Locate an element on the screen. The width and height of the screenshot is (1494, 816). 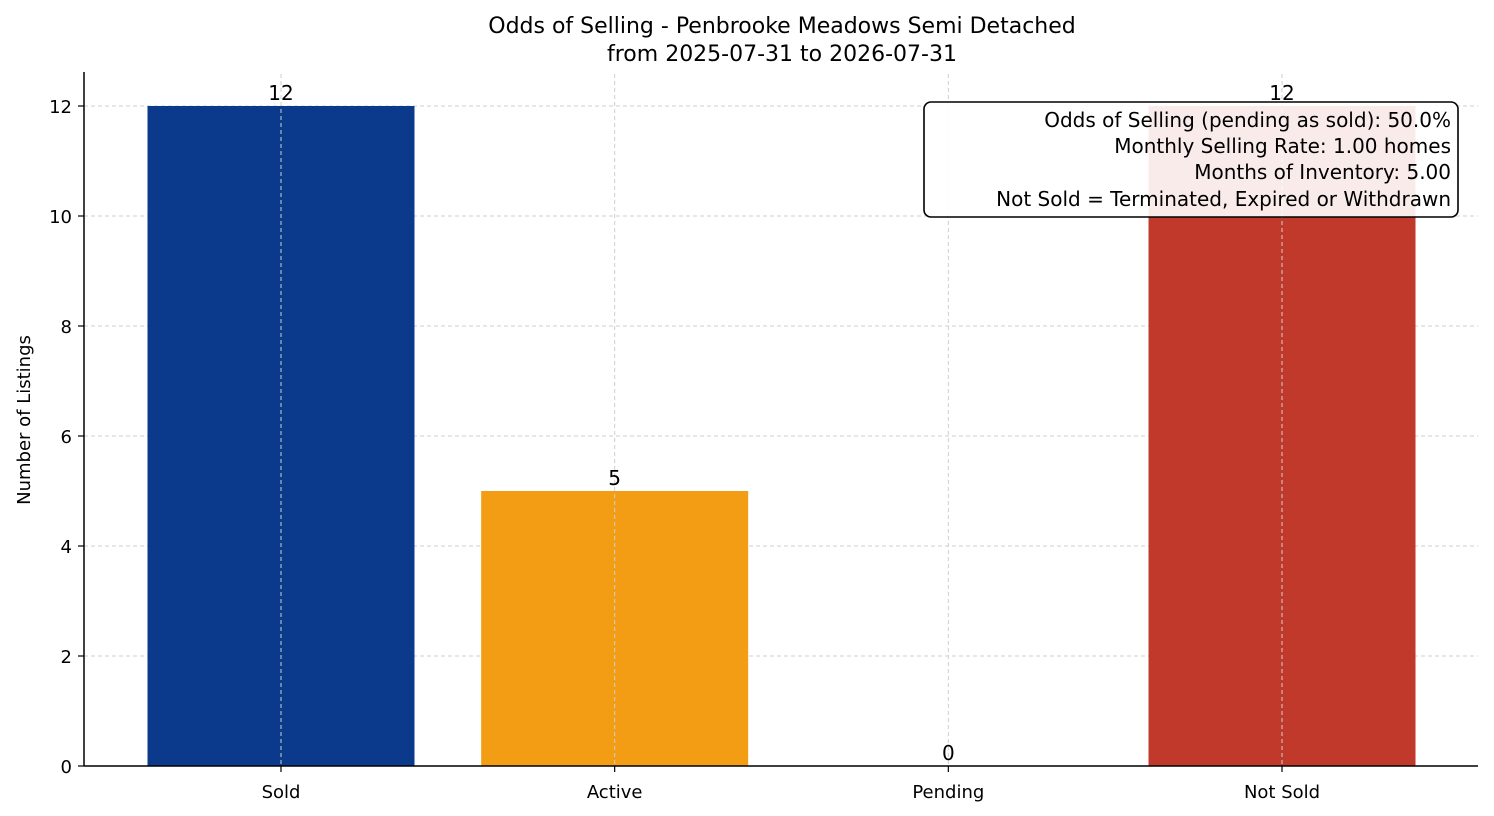
y-tick-label: 10 is located at coordinates (60, 217).